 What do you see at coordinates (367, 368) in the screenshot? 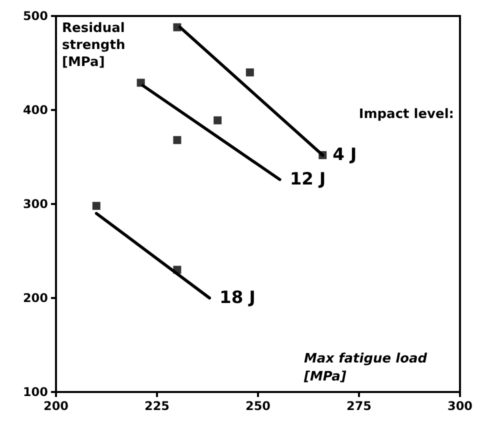
I see `x-axis-title: Max fatigue load [MPa]` at bounding box center [367, 368].